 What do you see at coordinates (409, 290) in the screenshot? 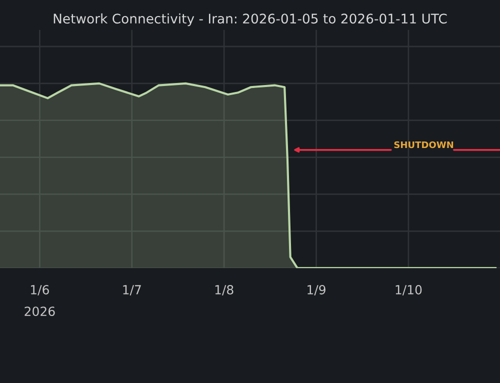
I see `x-tick-label: 1/10` at bounding box center [409, 290].